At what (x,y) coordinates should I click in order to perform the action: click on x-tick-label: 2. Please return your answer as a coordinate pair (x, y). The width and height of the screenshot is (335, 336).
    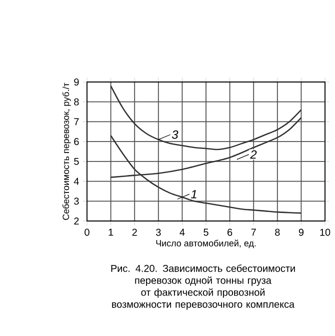
    Looking at the image, I should click on (134, 232).